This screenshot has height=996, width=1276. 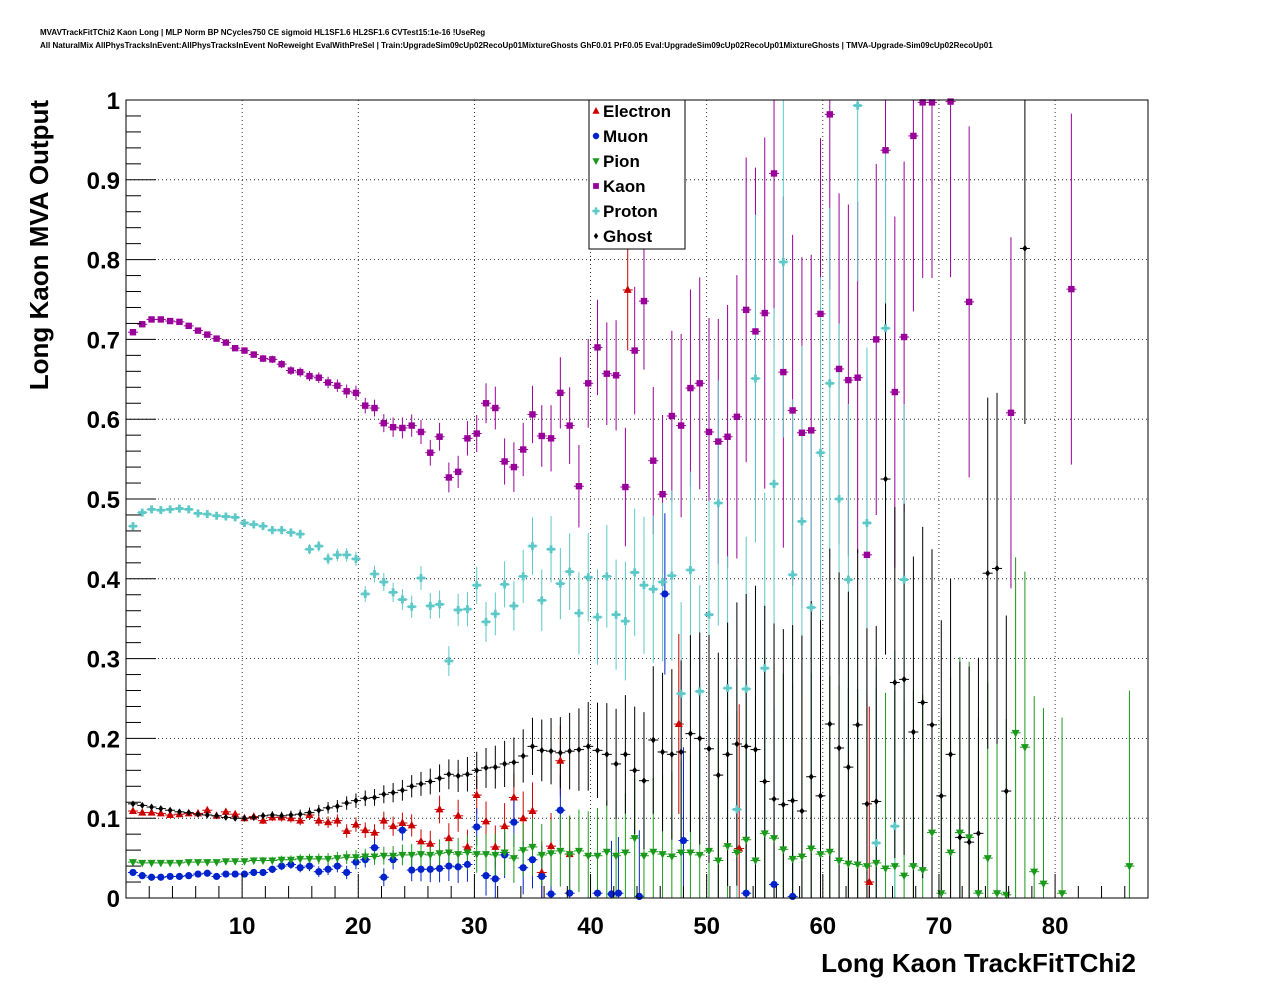 I want to click on y-tick-label: 0.2, so click(x=103, y=739).